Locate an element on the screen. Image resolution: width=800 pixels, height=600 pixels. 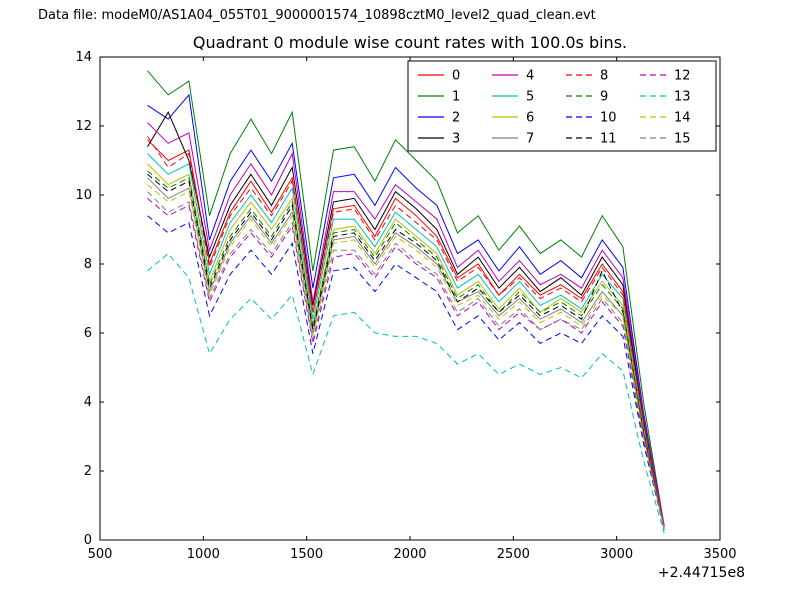
legend-box is located at coordinates (562, 106).